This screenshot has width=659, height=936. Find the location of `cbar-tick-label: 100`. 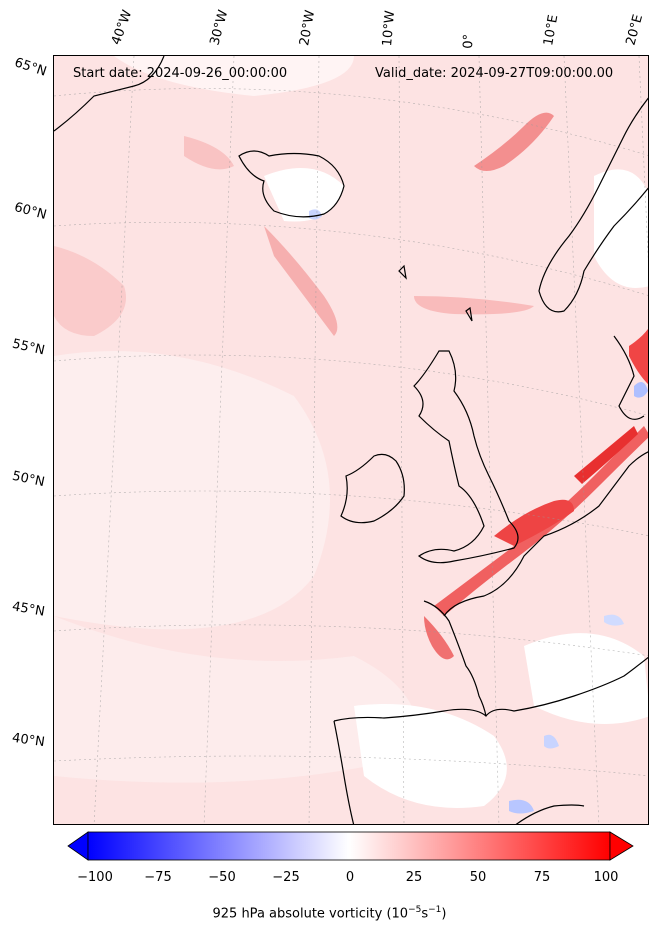

cbar-tick-label: 100 is located at coordinates (606, 877).